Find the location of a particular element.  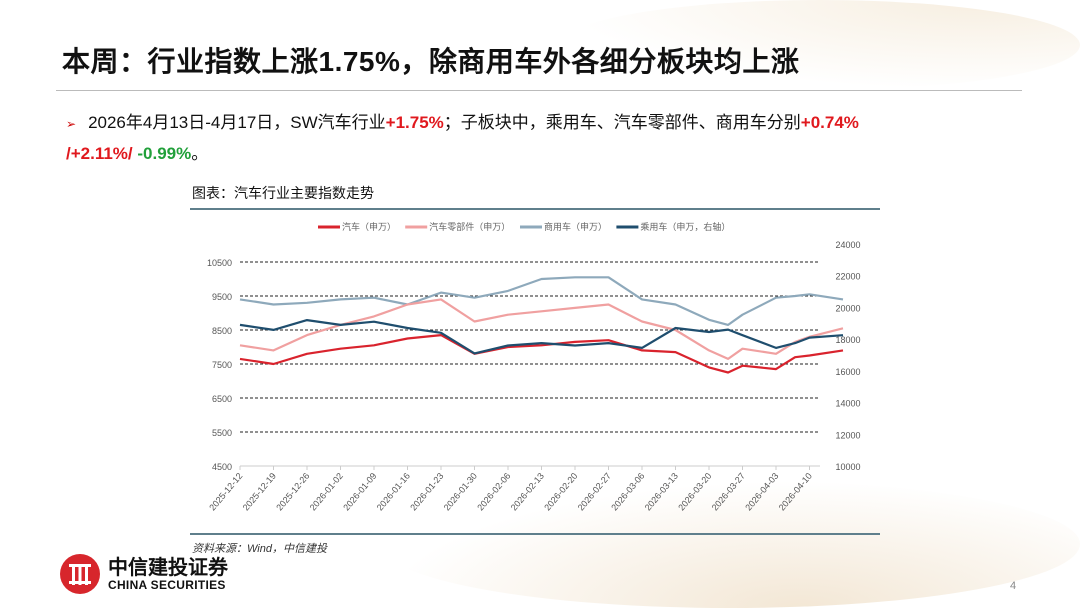

x-tick-label: 2026-01-23 is located at coordinates (426, 492).